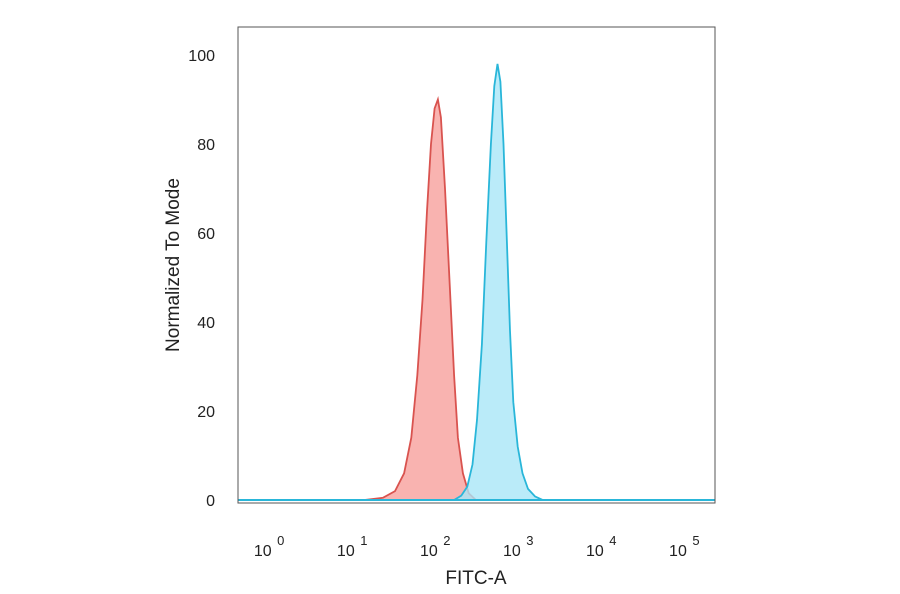 The image size is (900, 594). Describe the element at coordinates (612, 540) in the screenshot. I see `x-tick-exponent: 4` at that location.